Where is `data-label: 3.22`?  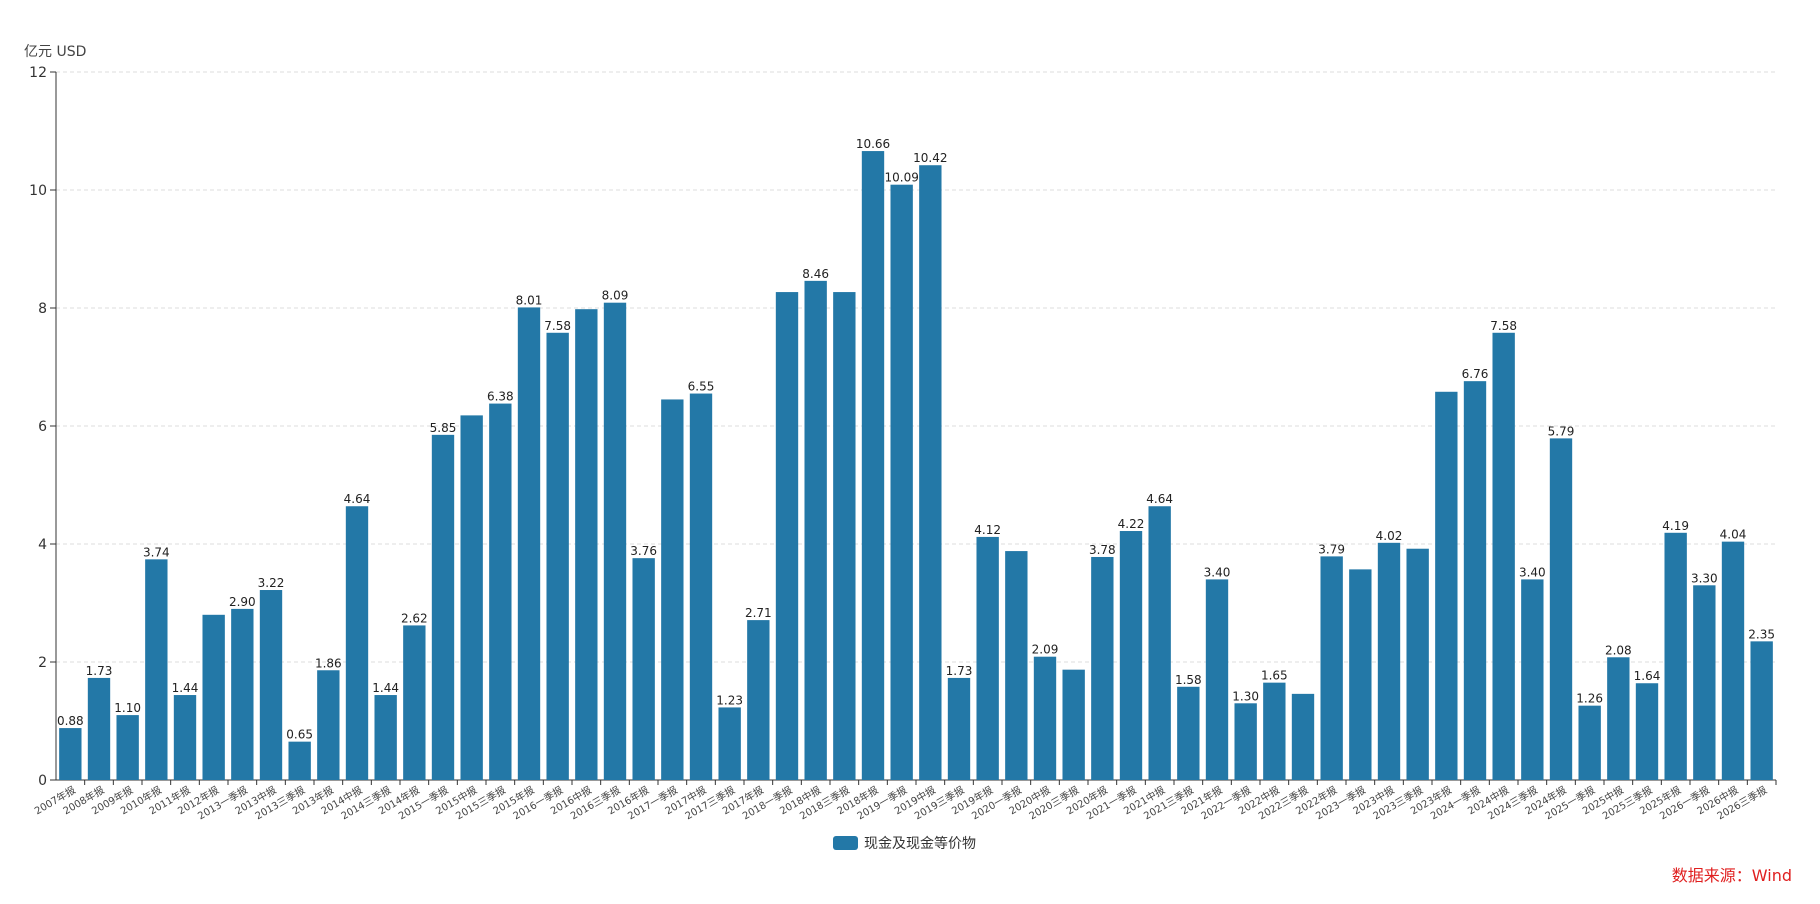
data-label: 3.22 is located at coordinates (271, 583).